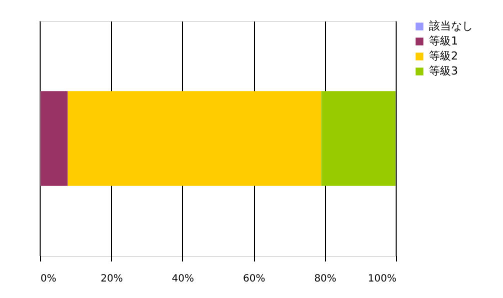 The image size is (503, 298). What do you see at coordinates (325, 279) in the screenshot?
I see `x-tick-label: 80%` at bounding box center [325, 279].